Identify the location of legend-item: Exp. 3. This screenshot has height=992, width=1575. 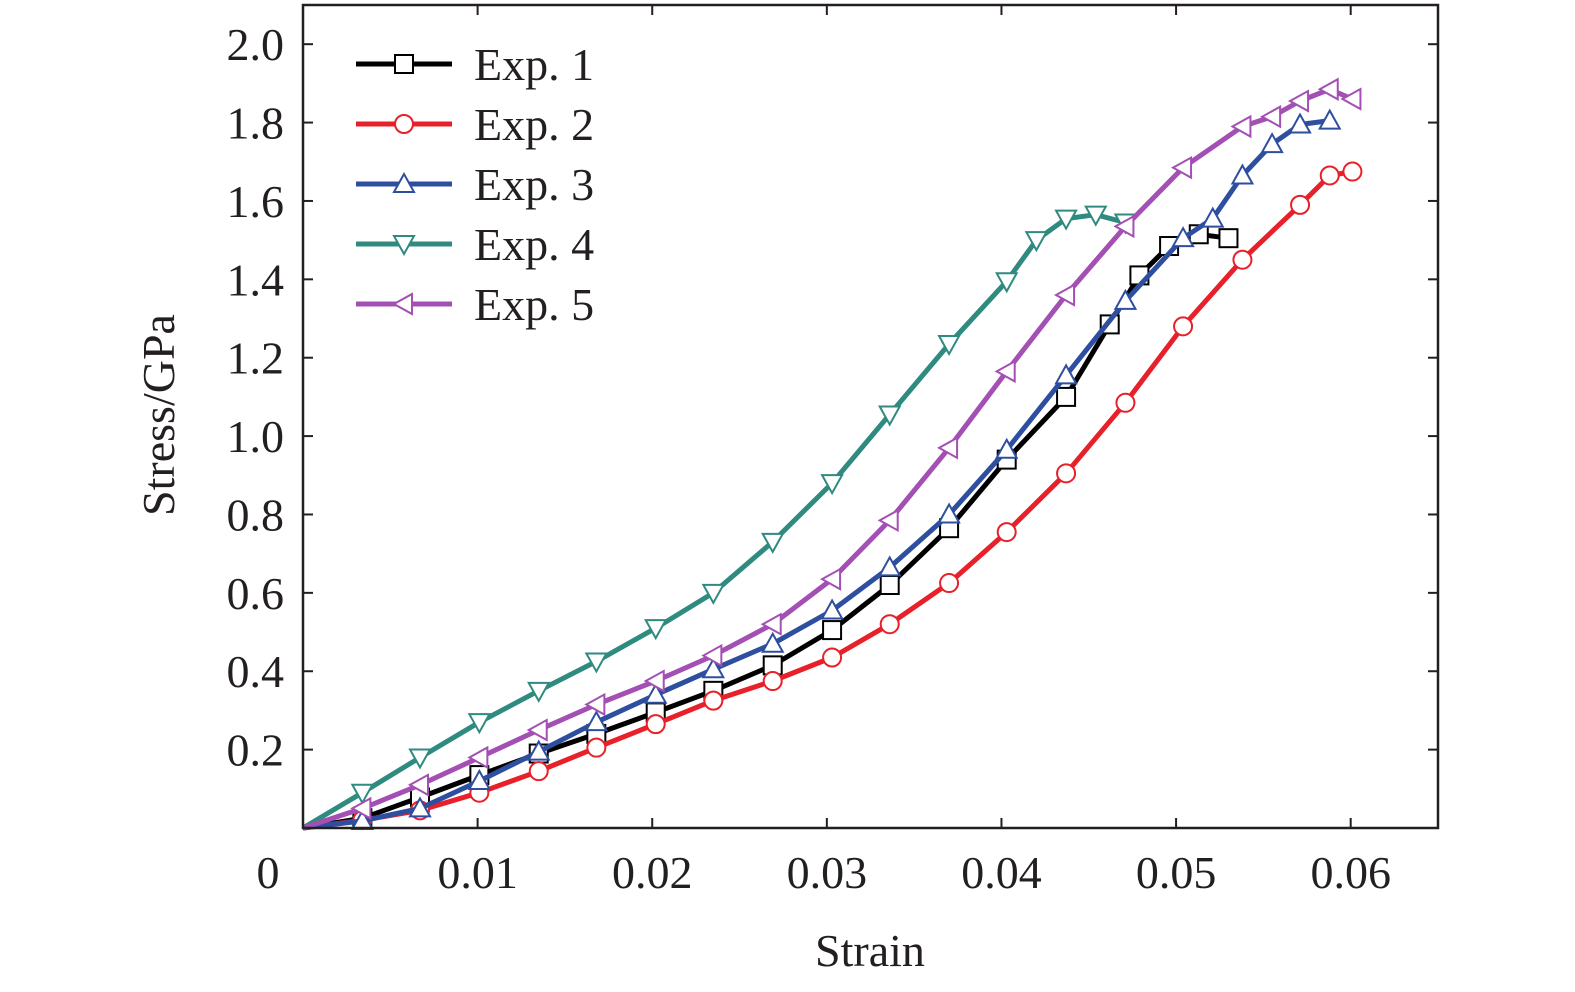
(475, 184).